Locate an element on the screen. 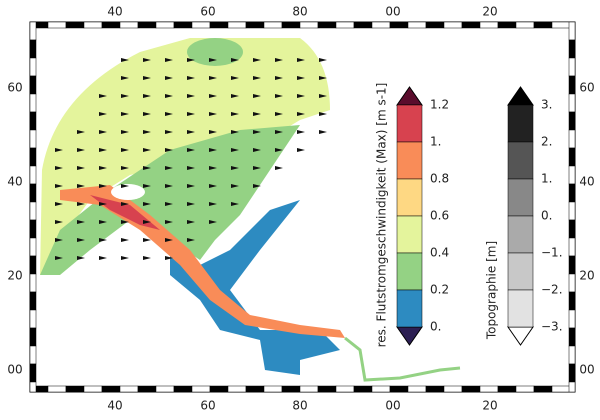 Image resolution: width=600 pixels, height=420 pixels. lon-label: 20 is located at coordinates (489, 12).